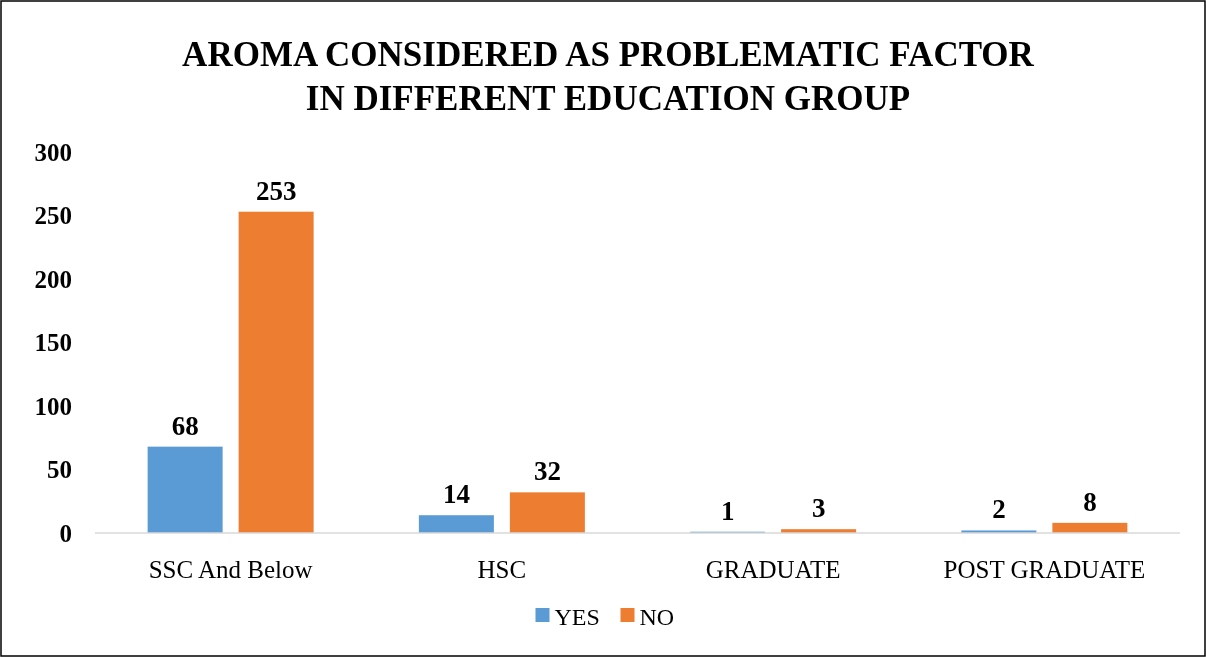 The width and height of the screenshot is (1206, 657). What do you see at coordinates (547, 471) in the screenshot?
I see `data-label: 32` at bounding box center [547, 471].